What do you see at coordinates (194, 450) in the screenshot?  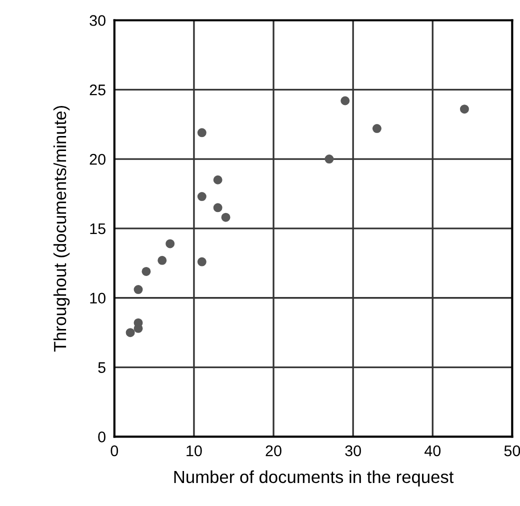 I see `x-tick-label: 10` at bounding box center [194, 450].